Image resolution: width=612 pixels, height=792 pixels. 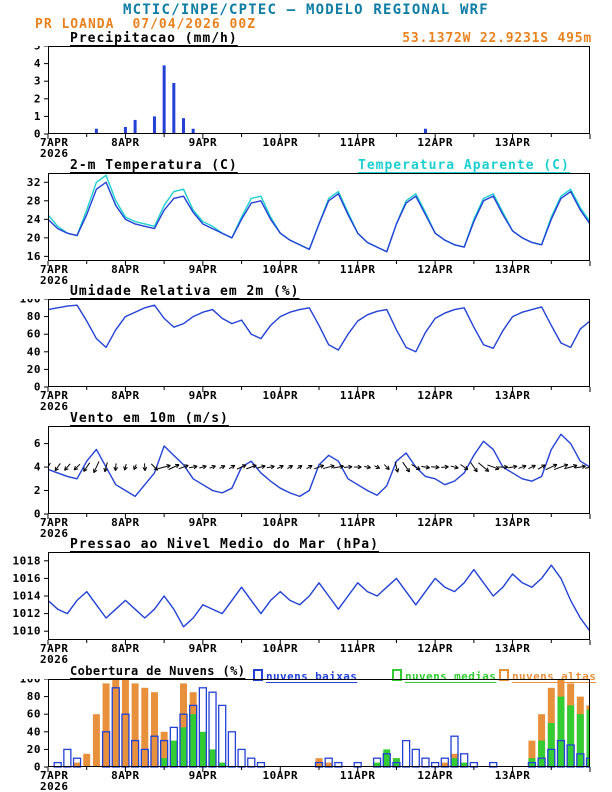 I want to click on x-axis-start-label: 7APR, so click(x=54, y=775).